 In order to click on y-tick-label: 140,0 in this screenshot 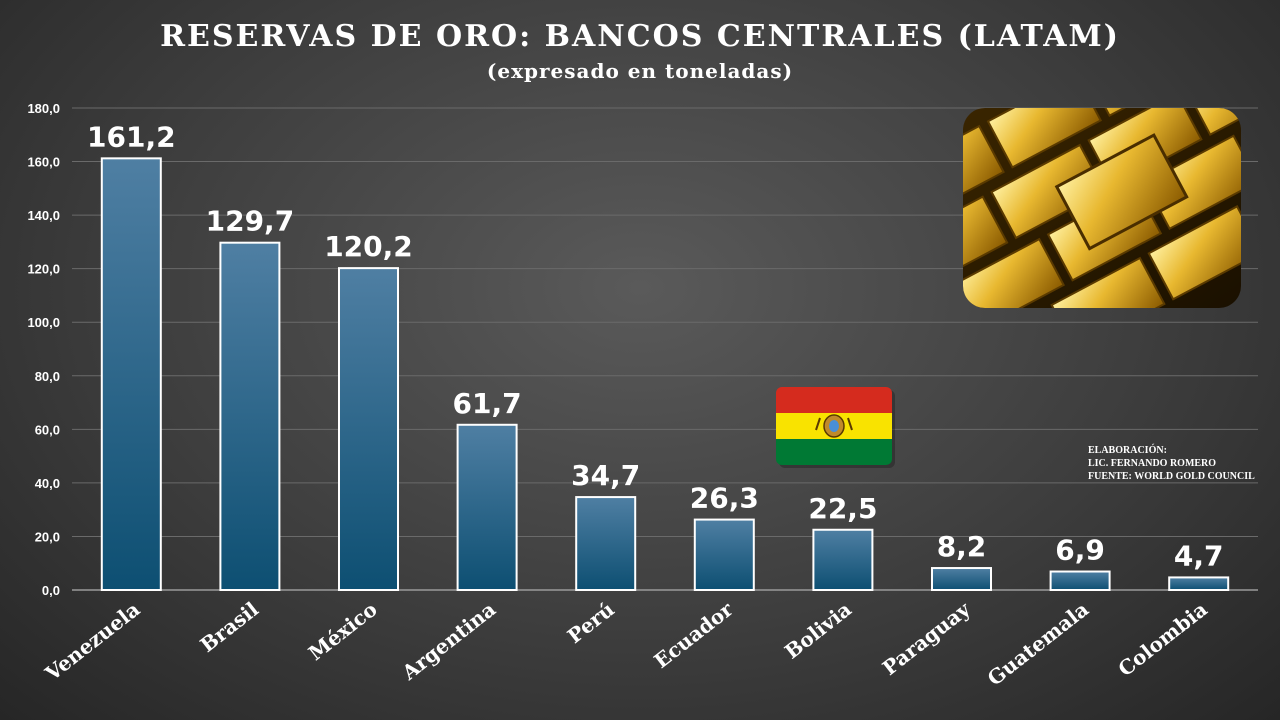, I will do `click(43, 215)`.